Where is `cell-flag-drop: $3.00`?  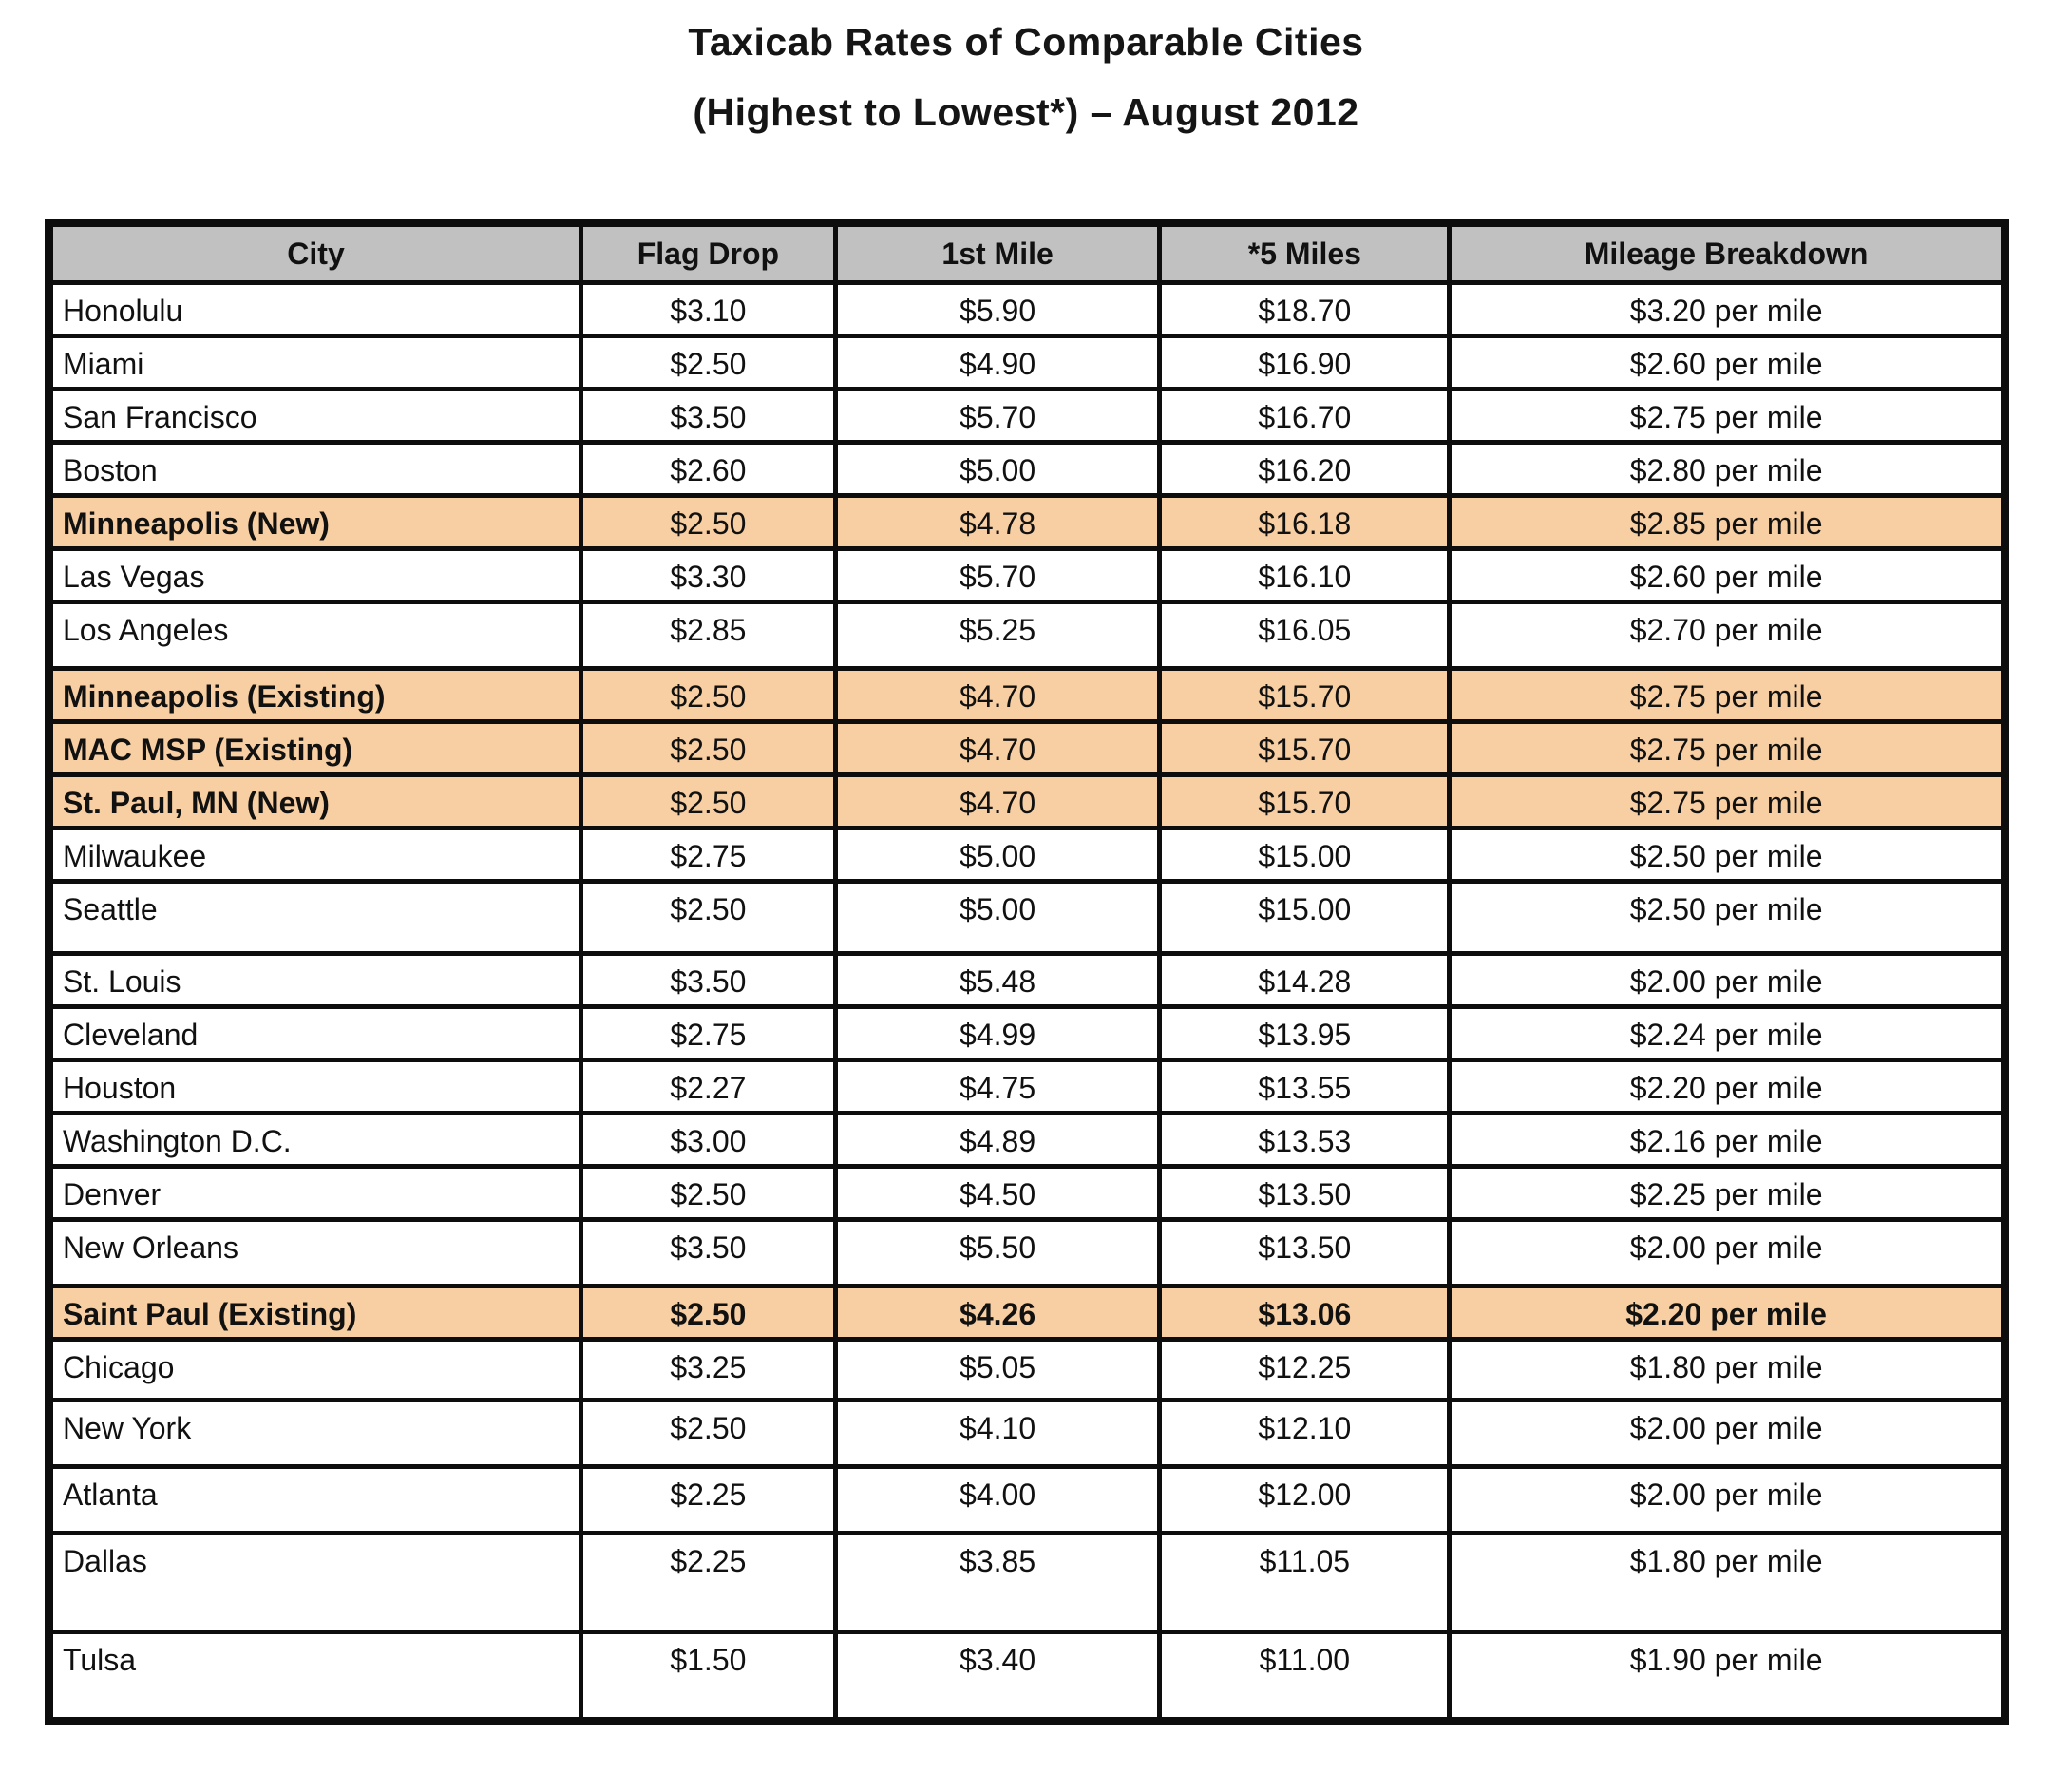 cell-flag-drop: $3.00 is located at coordinates (708, 1140).